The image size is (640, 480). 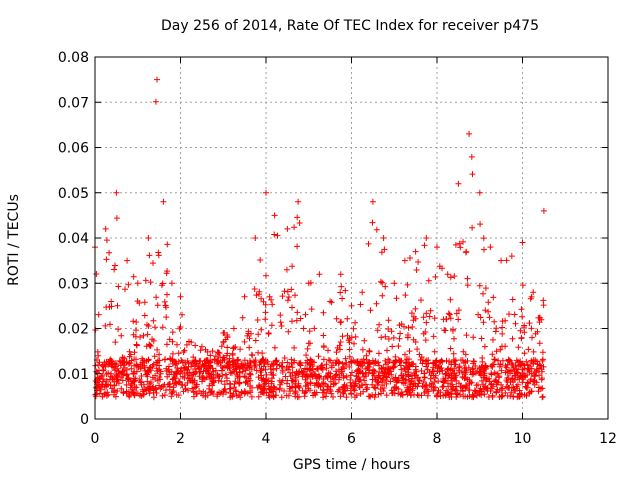 I want to click on x-tick-label: 4, so click(x=266, y=439).